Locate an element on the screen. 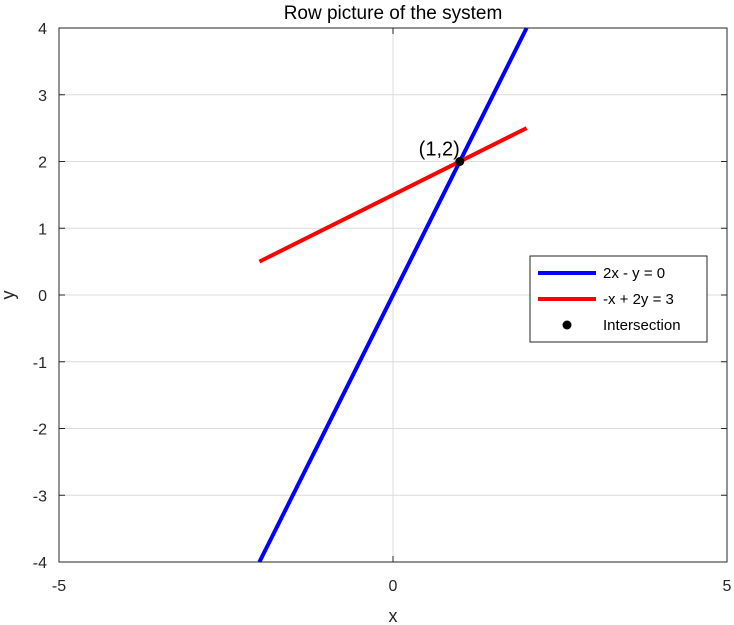 Image resolution: width=734 pixels, height=625 pixels. annotations: (1,2) is located at coordinates (439, 150).